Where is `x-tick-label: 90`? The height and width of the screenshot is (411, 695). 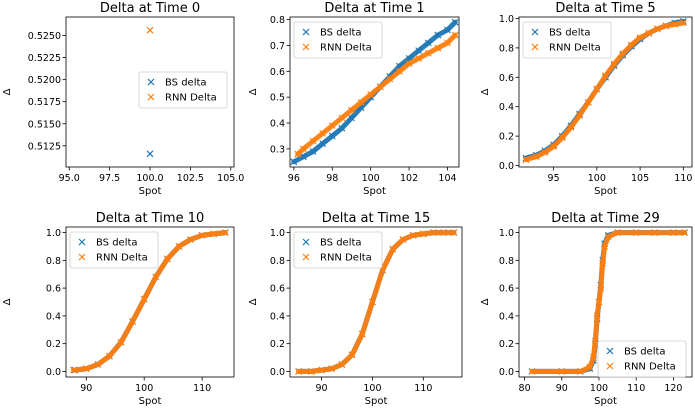
x-tick-label: 90 is located at coordinates (86, 388).